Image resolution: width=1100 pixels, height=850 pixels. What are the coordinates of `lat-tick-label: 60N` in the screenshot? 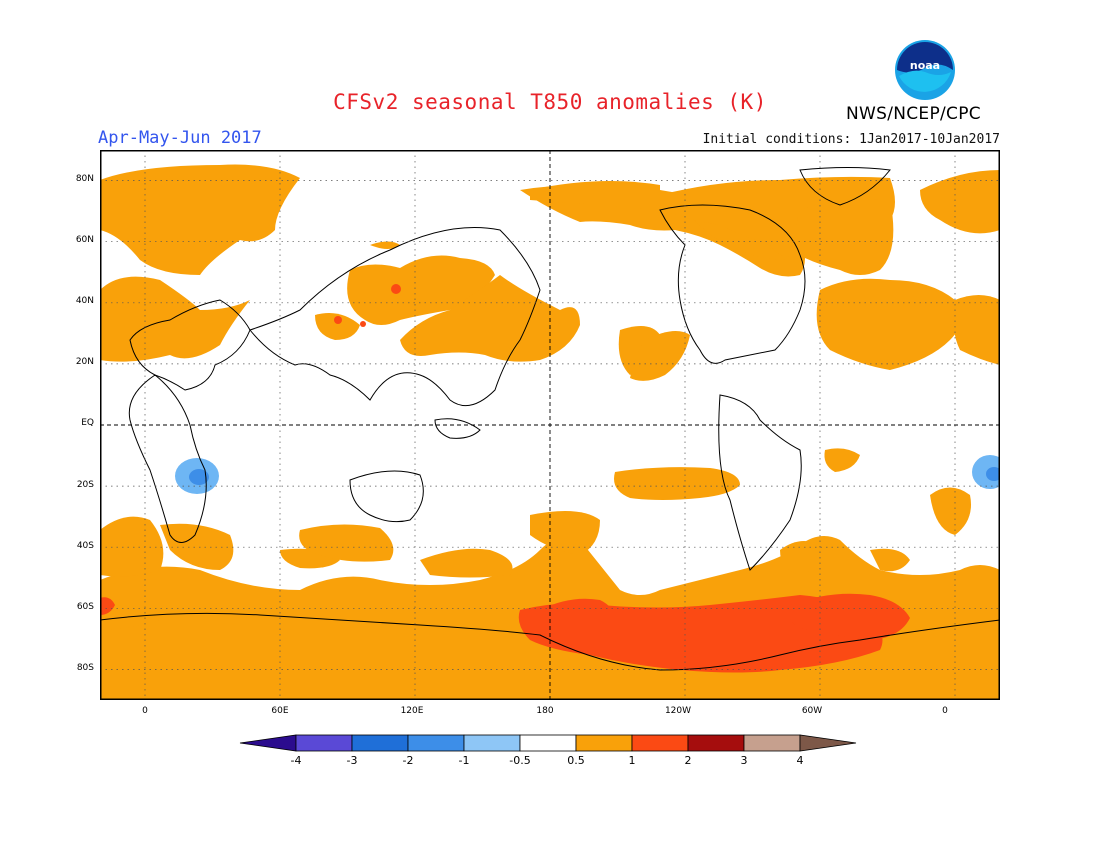 It's located at (84, 240).